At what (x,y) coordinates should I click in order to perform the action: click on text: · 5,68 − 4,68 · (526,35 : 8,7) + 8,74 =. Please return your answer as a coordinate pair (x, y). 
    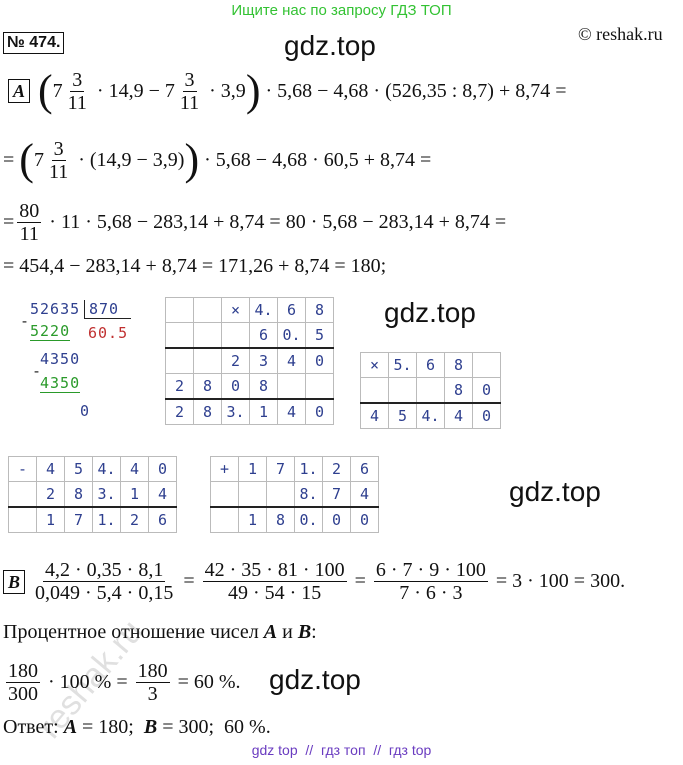
    Looking at the image, I should click on (413, 90).